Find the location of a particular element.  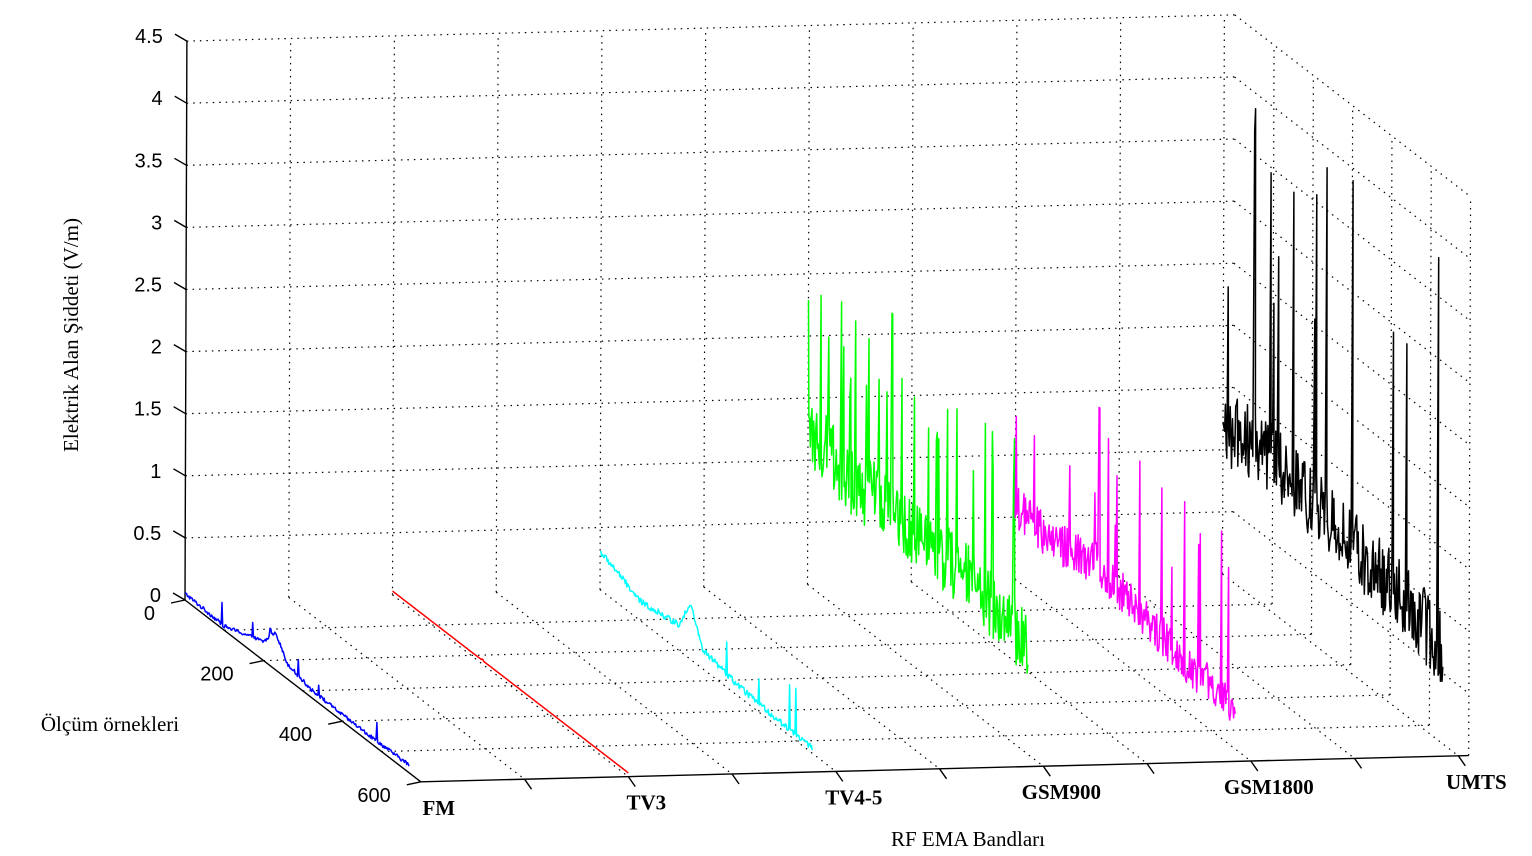

x-tick-label-umts: UMTS is located at coordinates (1476, 782).